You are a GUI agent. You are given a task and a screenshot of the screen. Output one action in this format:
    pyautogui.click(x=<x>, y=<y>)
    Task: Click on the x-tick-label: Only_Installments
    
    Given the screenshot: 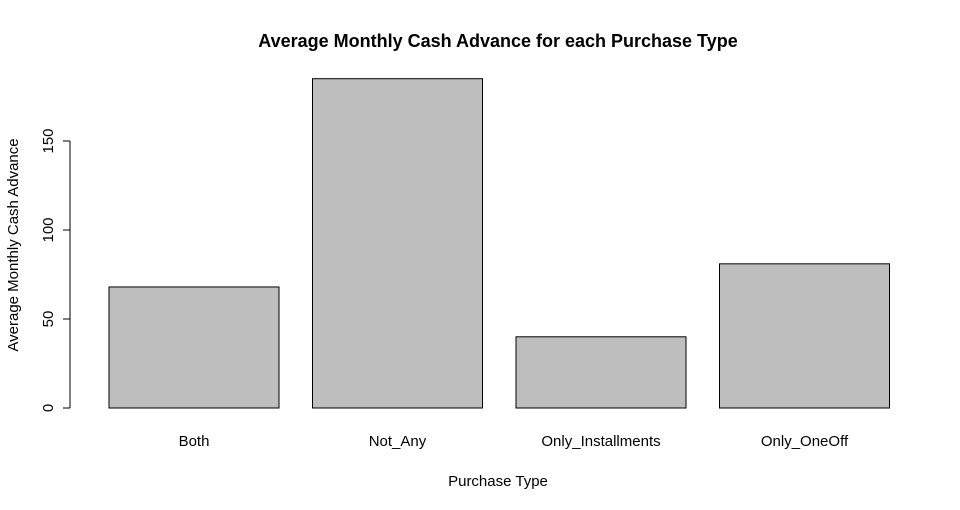 What is the action you would take?
    pyautogui.click(x=600, y=441)
    